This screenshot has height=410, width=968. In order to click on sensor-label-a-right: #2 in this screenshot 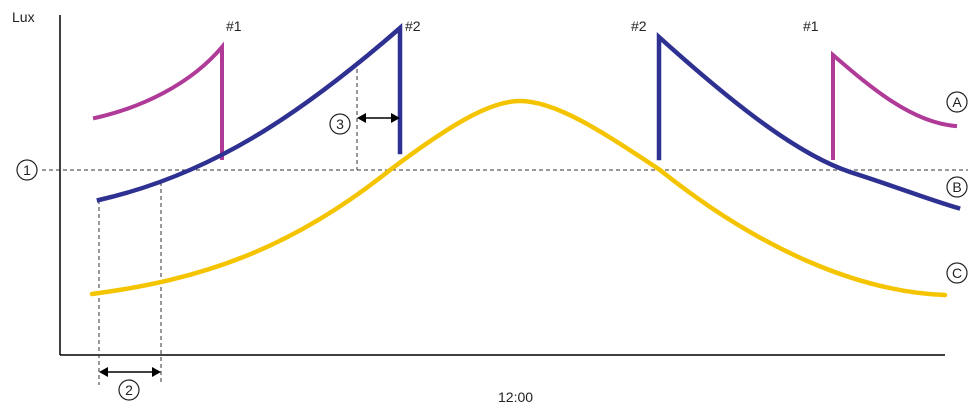, I will do `click(639, 26)`.